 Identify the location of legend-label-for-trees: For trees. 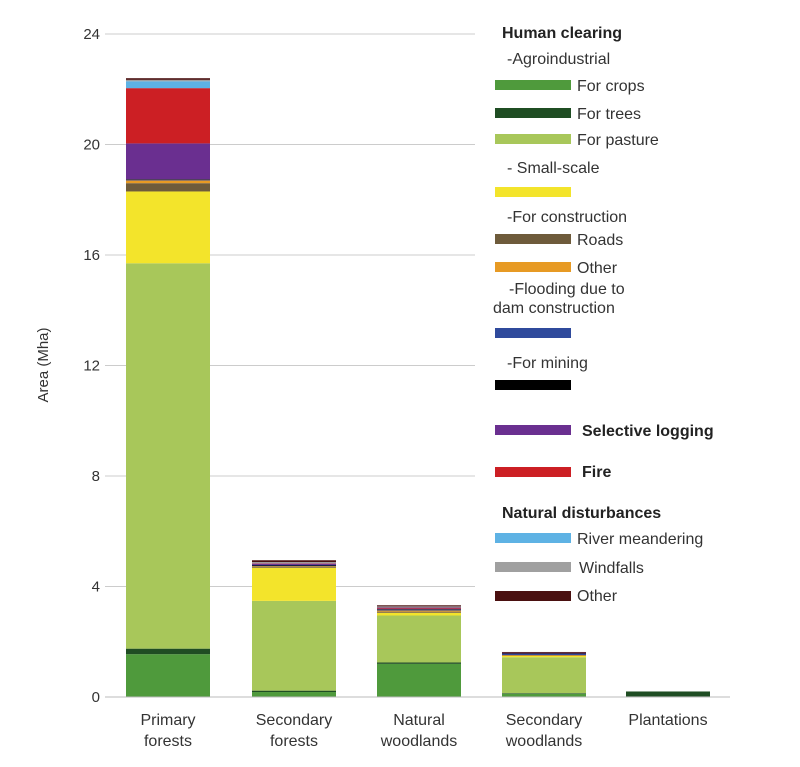
(609, 114).